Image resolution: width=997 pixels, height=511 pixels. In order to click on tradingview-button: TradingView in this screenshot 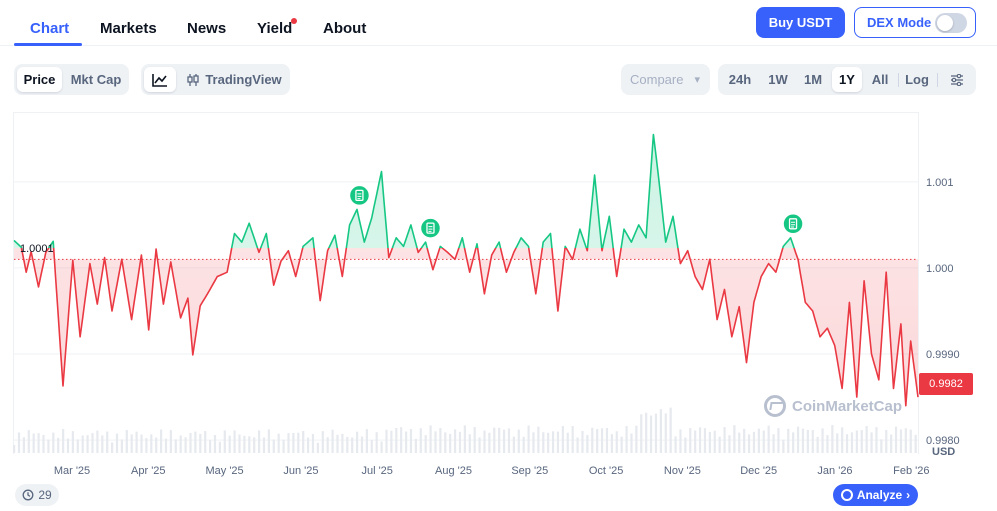, I will do `click(234, 79)`.